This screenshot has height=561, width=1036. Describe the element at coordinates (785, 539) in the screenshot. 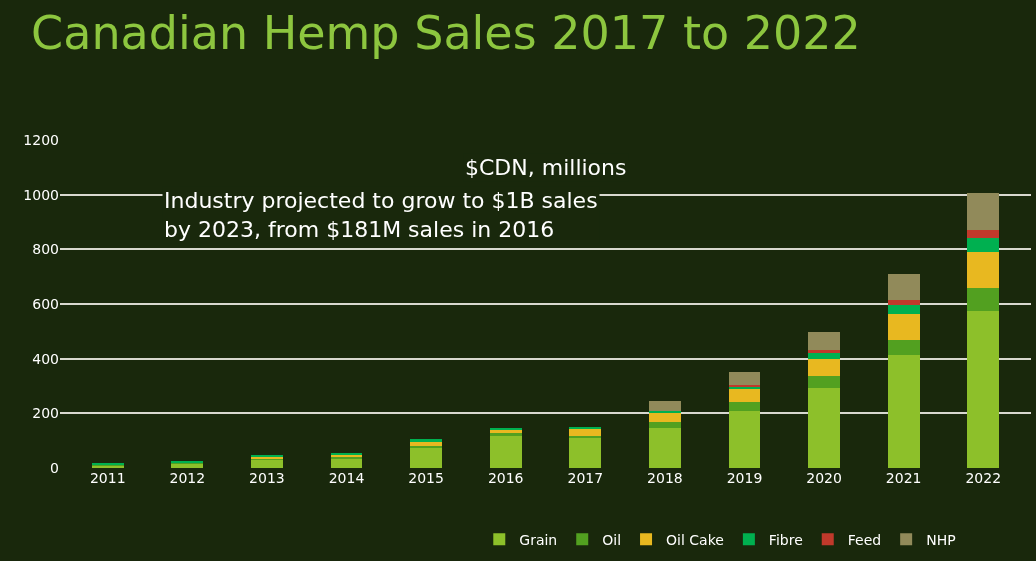

I see `legend-label: Fibre` at that location.